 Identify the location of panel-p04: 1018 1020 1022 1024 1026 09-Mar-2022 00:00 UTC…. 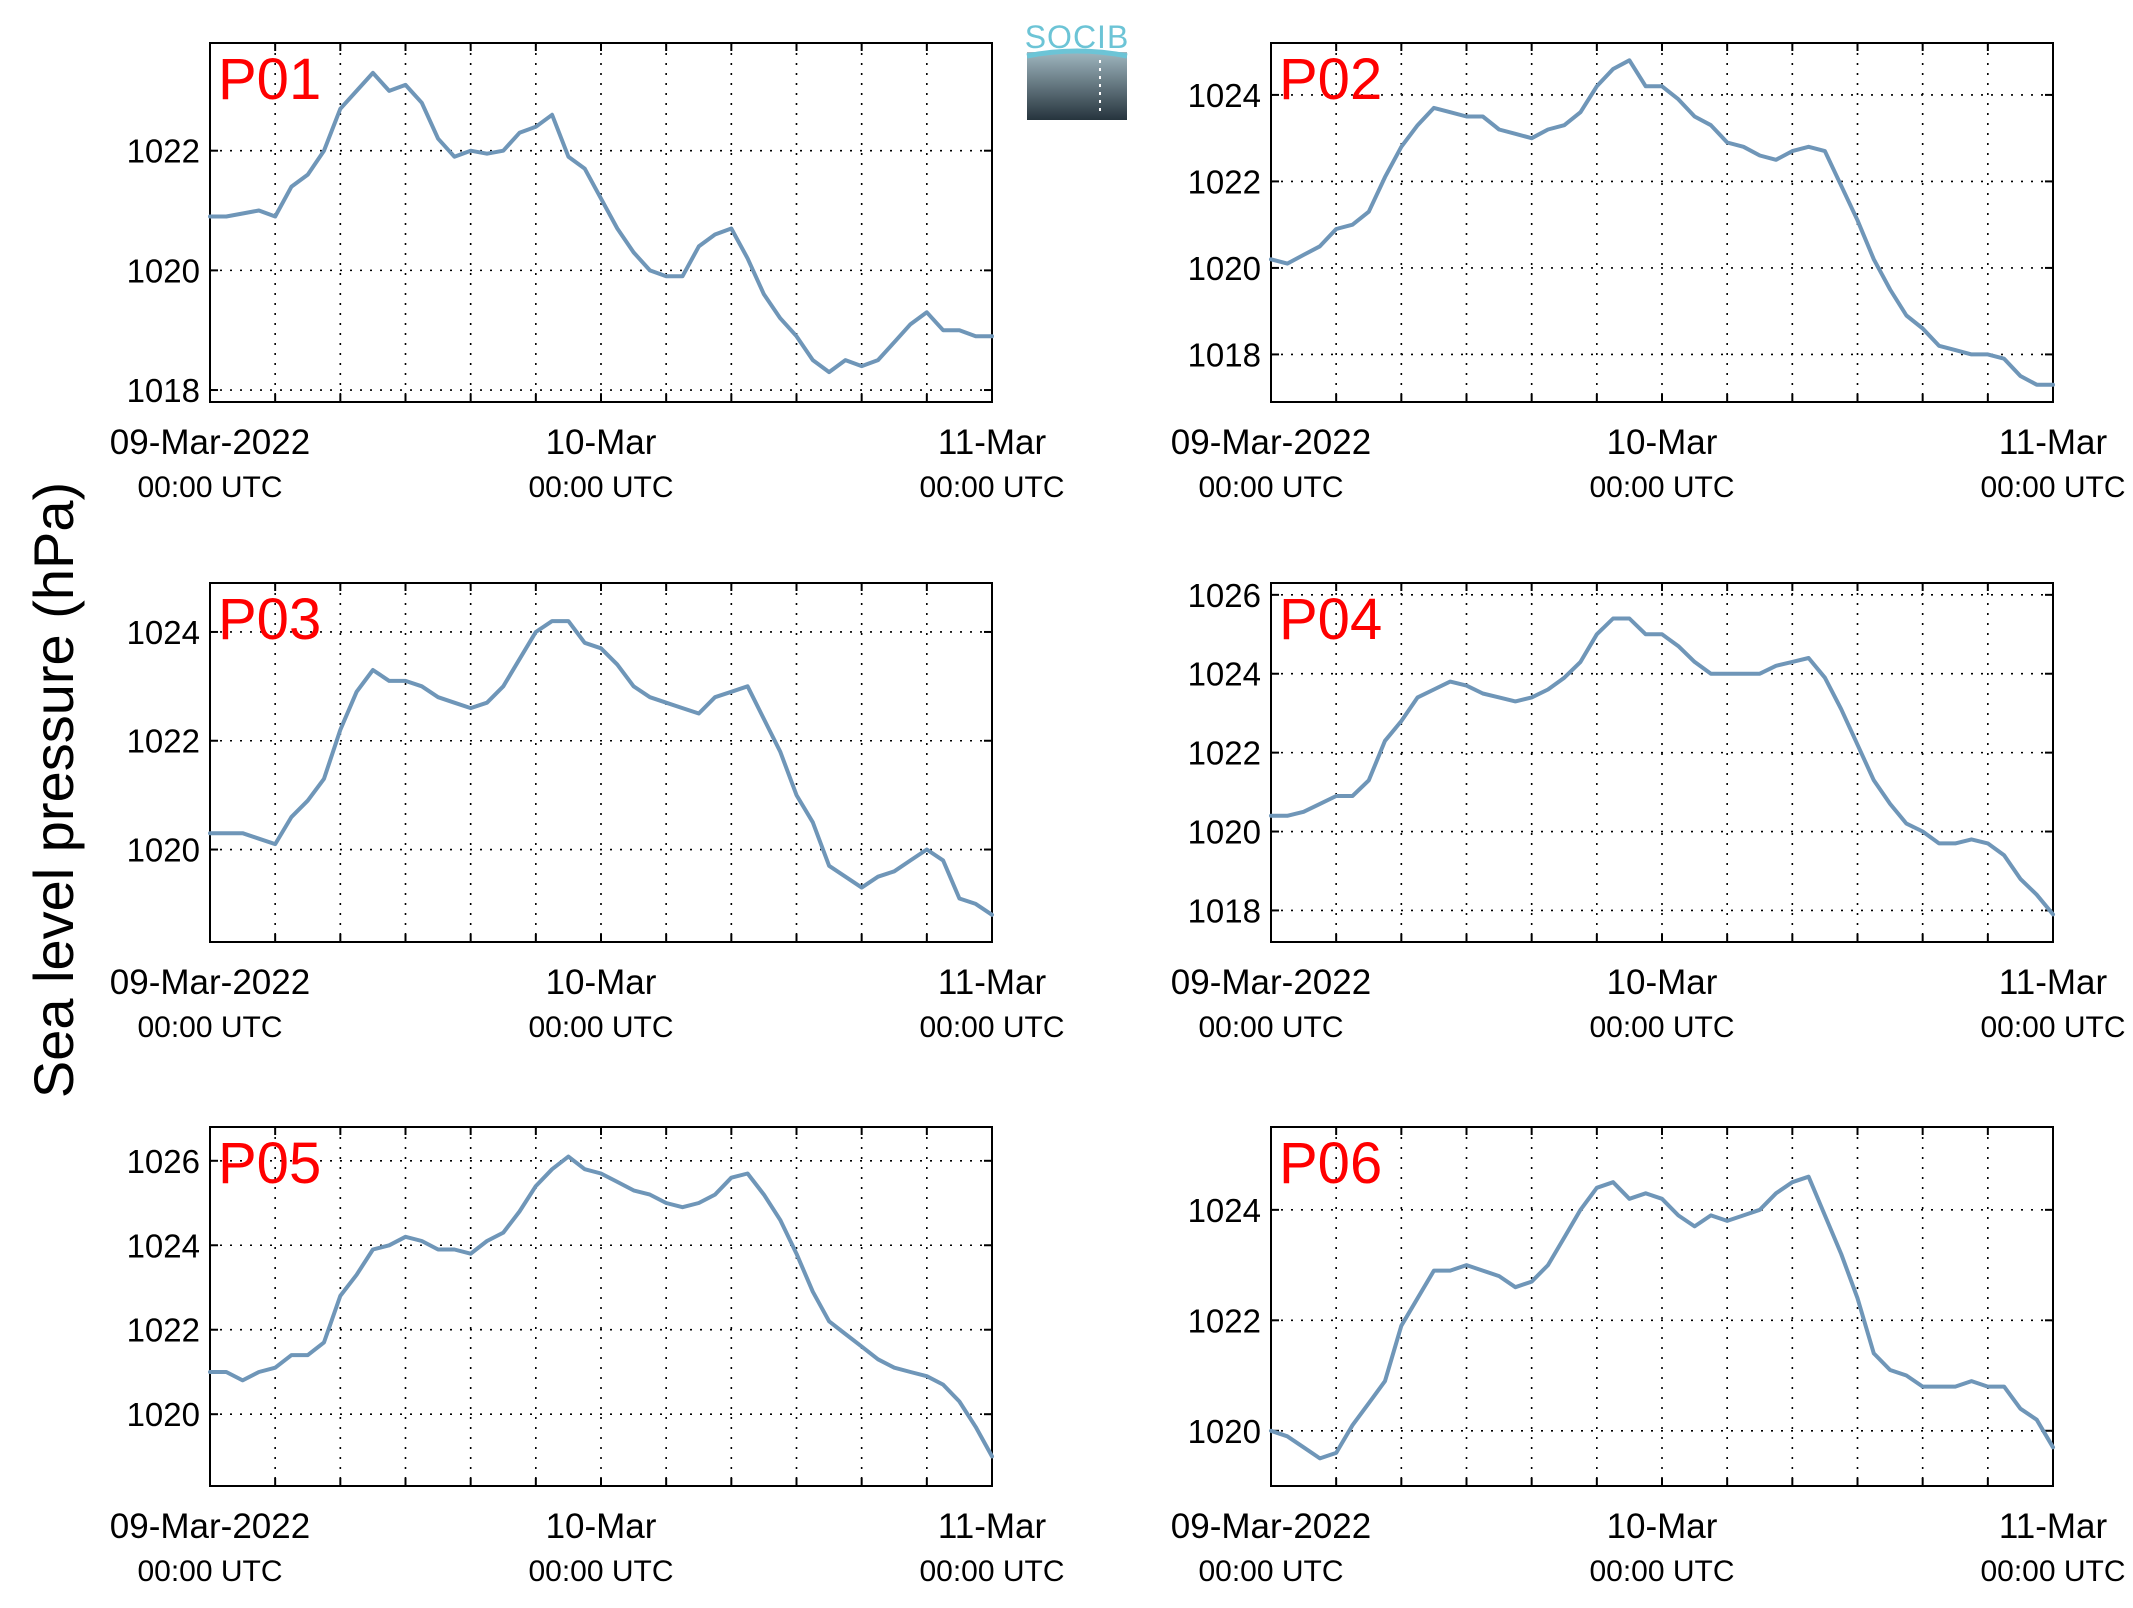
(1648, 810).